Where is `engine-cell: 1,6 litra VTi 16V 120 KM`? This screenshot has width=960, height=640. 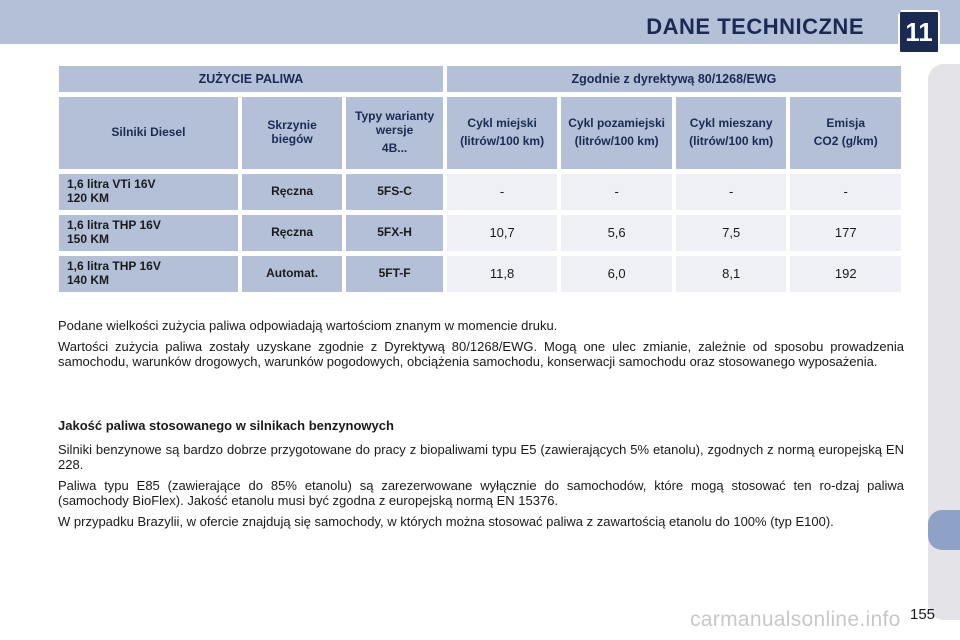 engine-cell: 1,6 litra VTi 16V 120 KM is located at coordinates (148, 192).